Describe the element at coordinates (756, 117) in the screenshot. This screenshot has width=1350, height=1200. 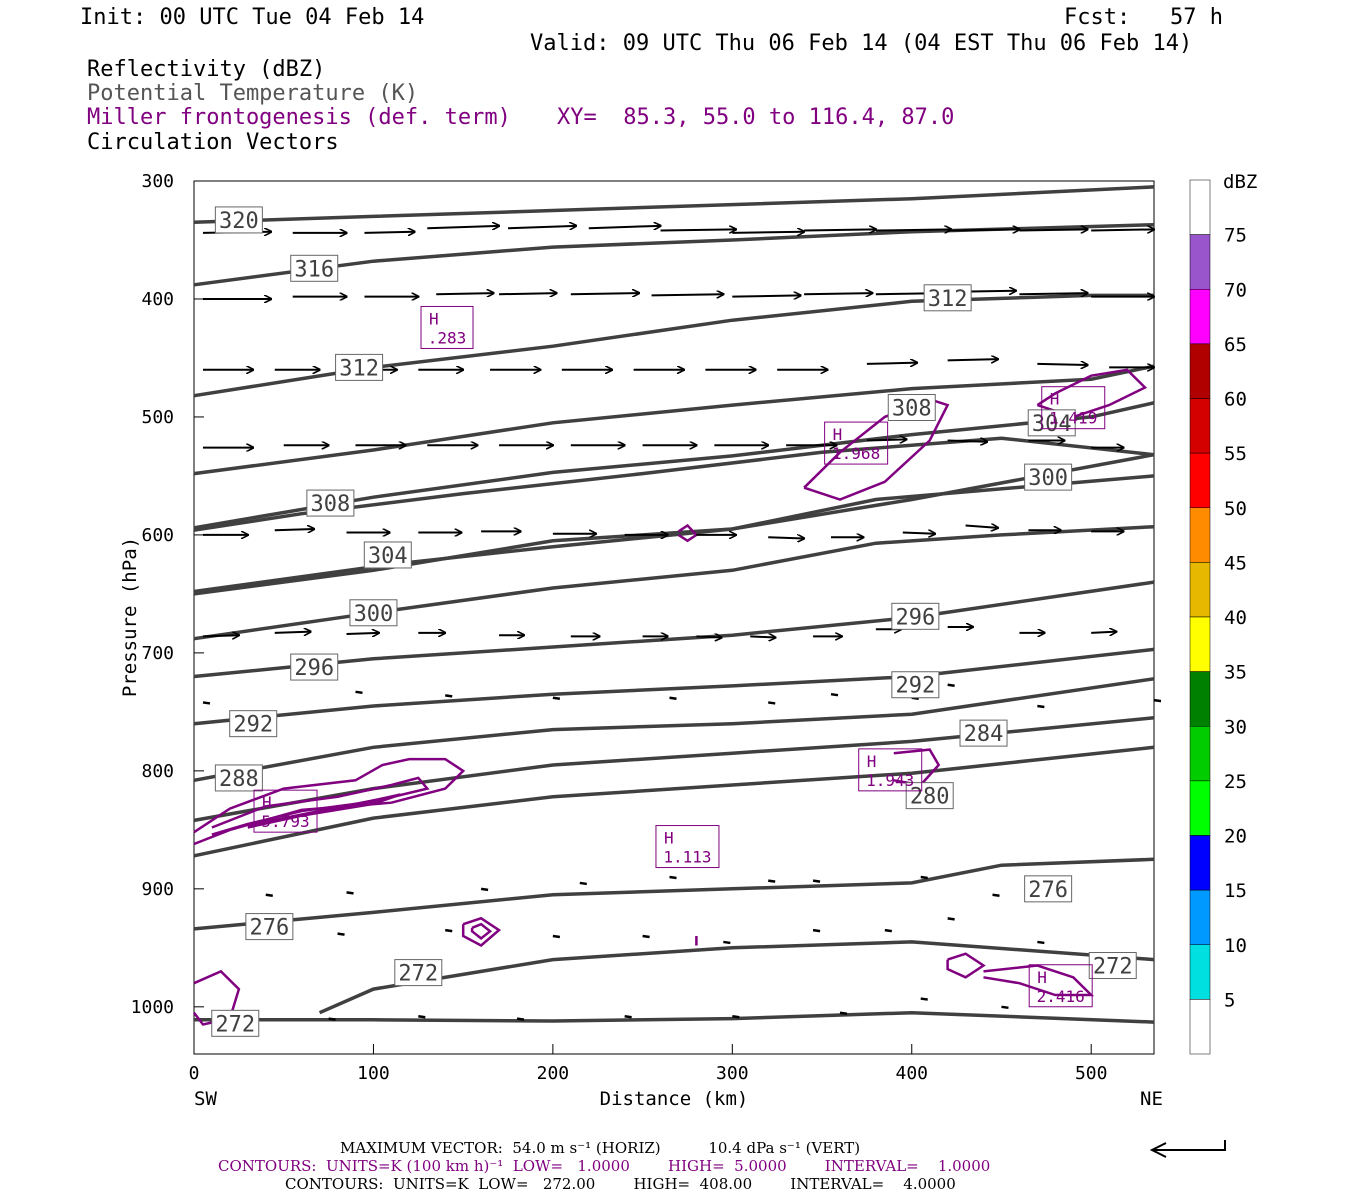
I see `cross-section-endpoints: XY= 85.3, 55.0 to 116.4, 87.0` at that location.